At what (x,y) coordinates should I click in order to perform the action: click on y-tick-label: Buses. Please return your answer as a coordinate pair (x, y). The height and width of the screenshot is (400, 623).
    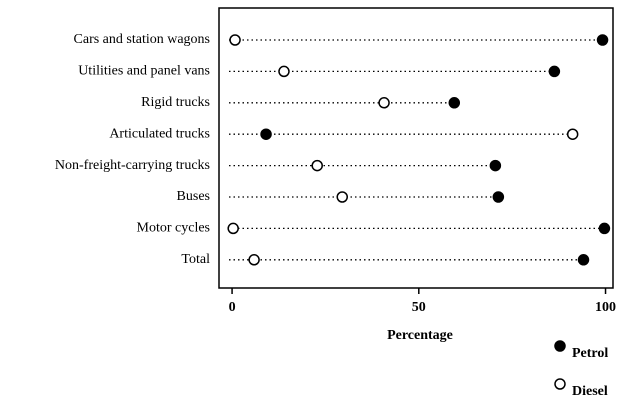
    Looking at the image, I should click on (193, 196).